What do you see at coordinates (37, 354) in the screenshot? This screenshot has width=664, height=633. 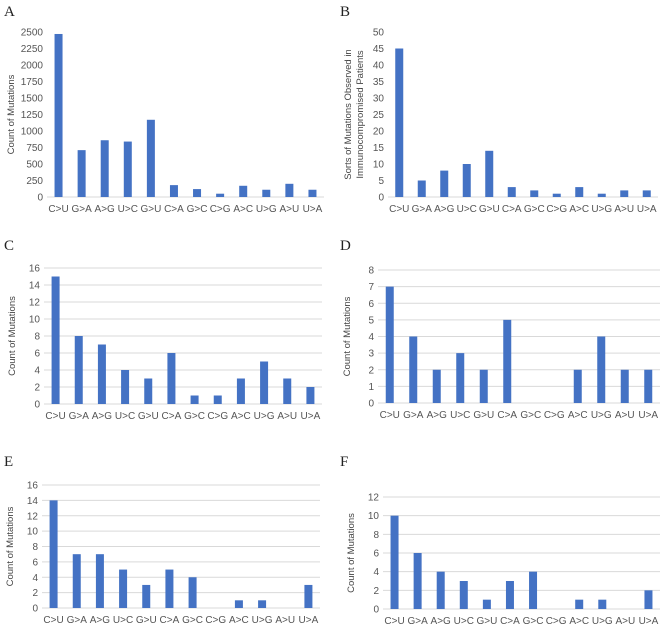 I see `y-tick-label: 6` at bounding box center [37, 354].